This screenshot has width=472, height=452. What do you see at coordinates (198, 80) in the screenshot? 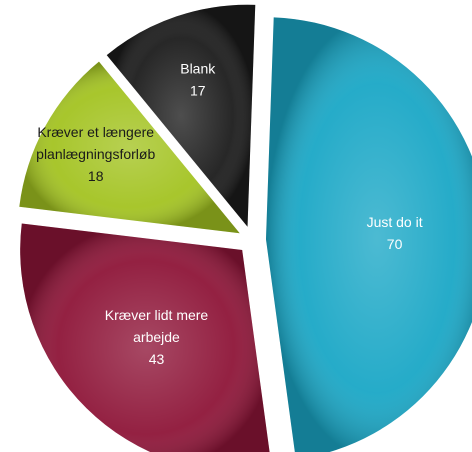
I see `slice-label-blank: Blank 17` at bounding box center [198, 80].